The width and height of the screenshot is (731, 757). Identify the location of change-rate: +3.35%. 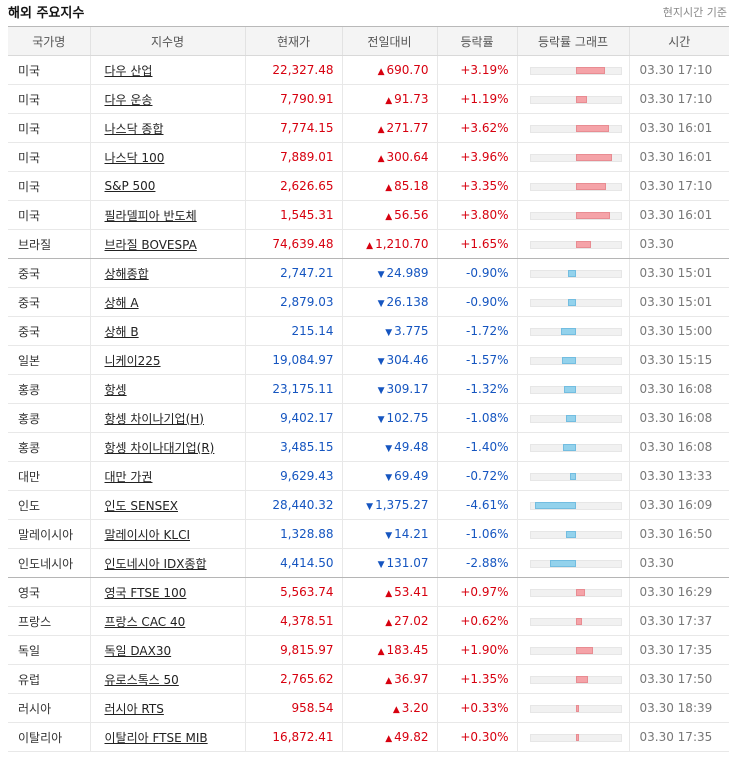
(484, 186).